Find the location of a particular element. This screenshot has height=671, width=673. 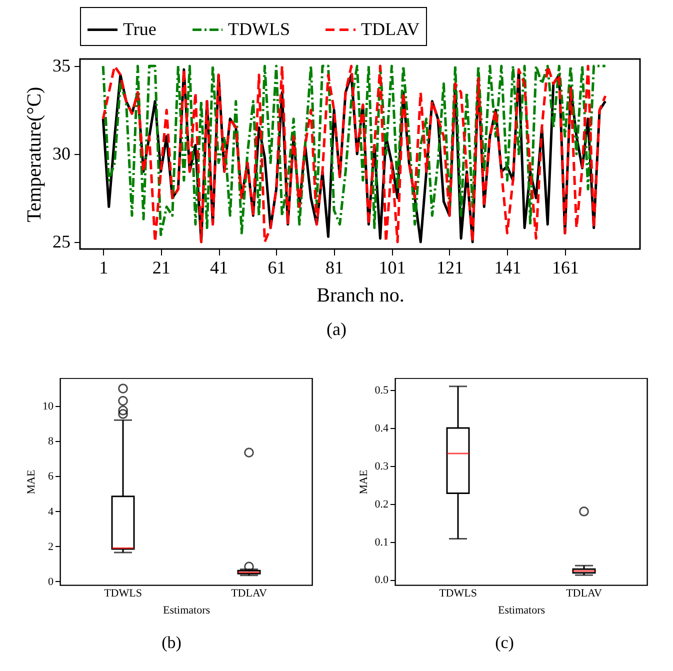

y-tick-label: 8 is located at coordinates (51, 442).